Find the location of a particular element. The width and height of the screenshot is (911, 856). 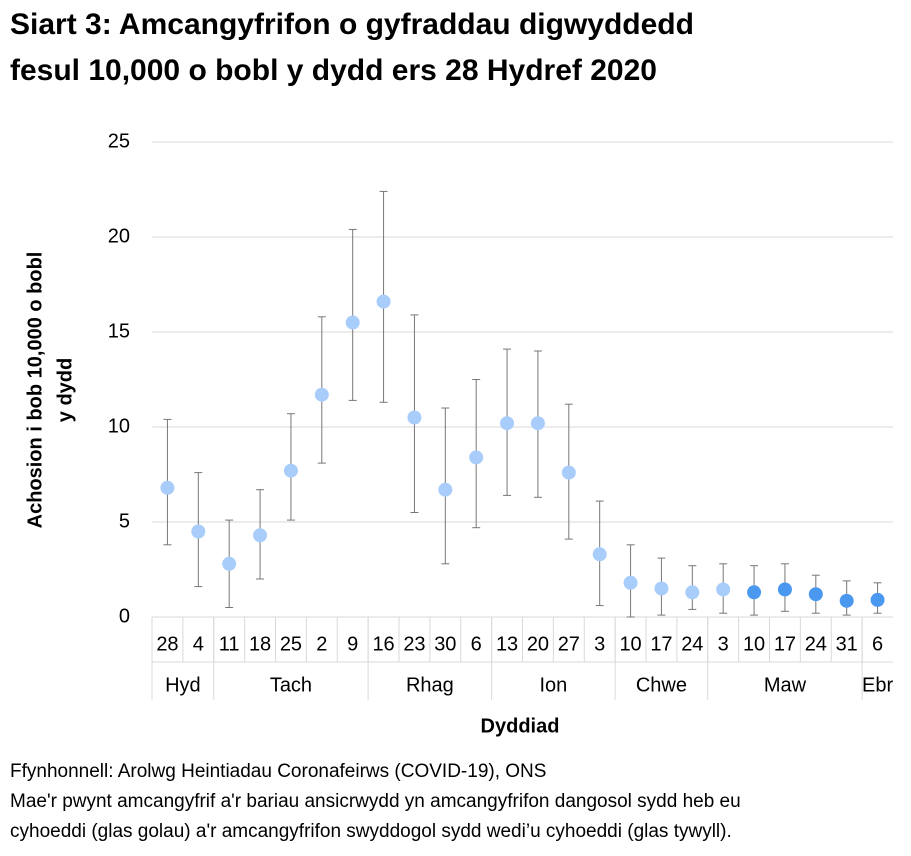

x-tick-label: 16 is located at coordinates (383, 644).